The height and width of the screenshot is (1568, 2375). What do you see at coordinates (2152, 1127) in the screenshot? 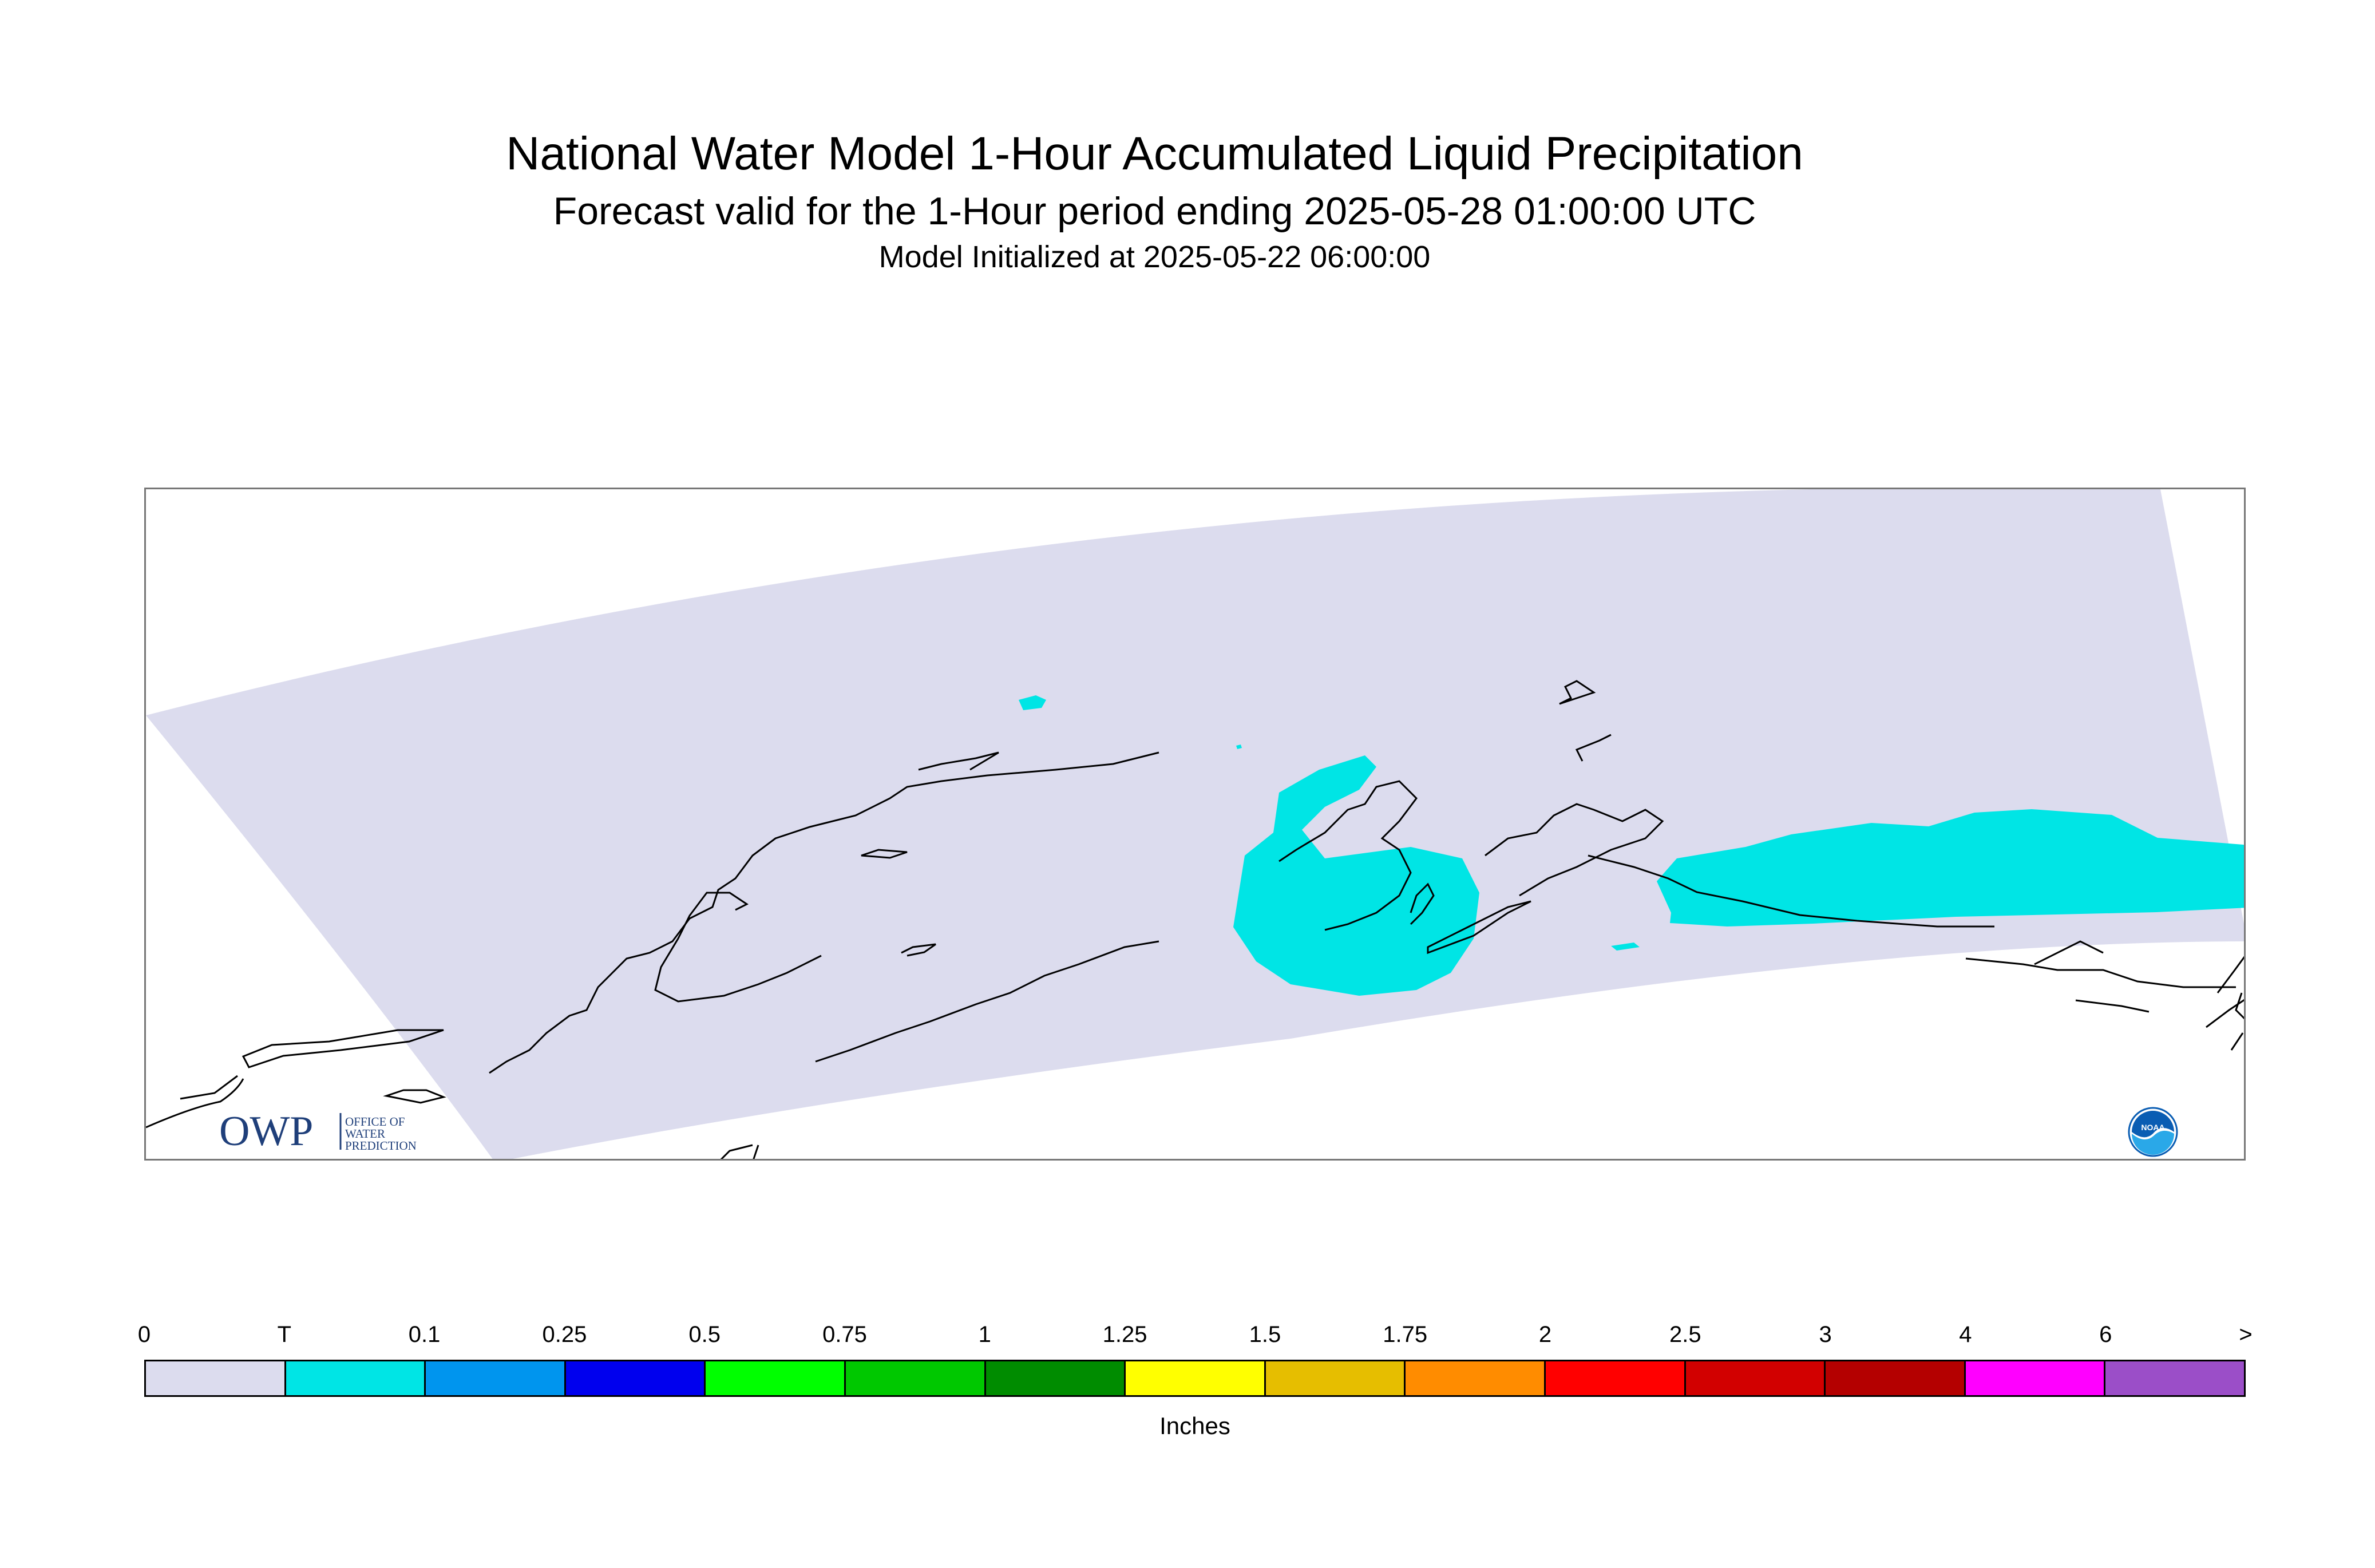
I see `noaa-logo-mark: NOAA` at bounding box center [2152, 1127].